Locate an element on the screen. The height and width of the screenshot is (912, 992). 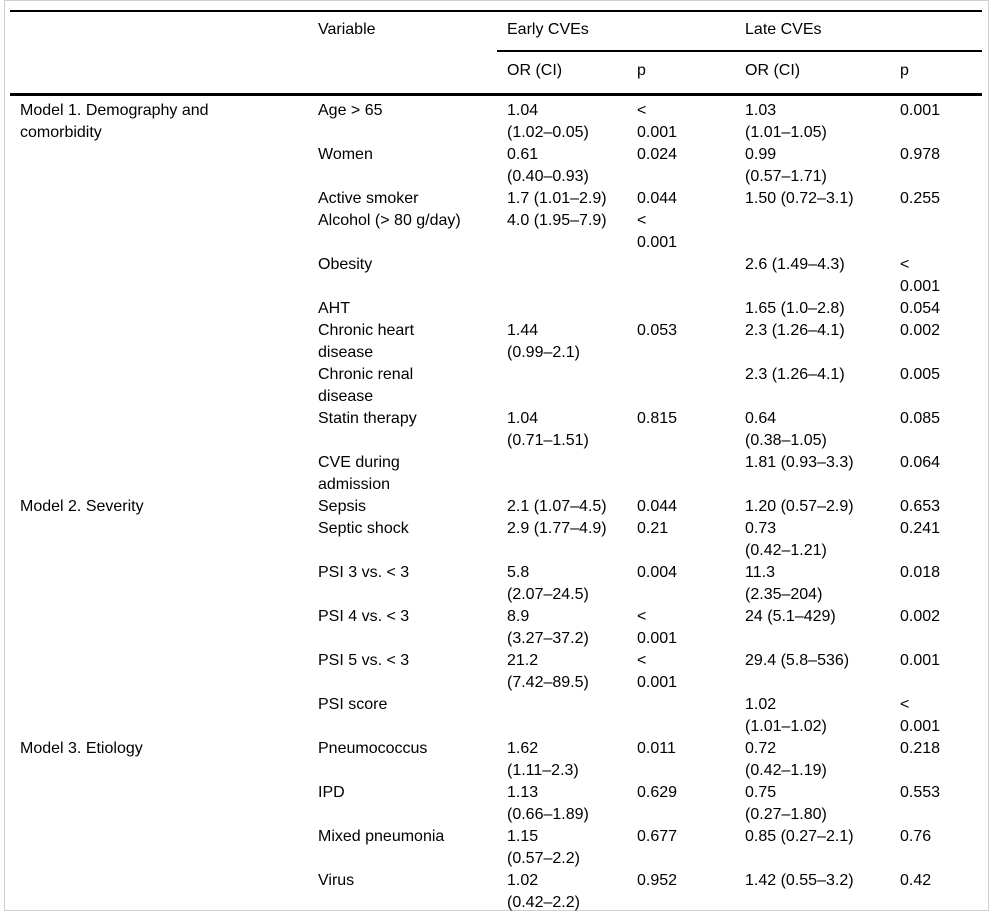
variable-cell: Statin therapy is located at coordinates (367, 418).